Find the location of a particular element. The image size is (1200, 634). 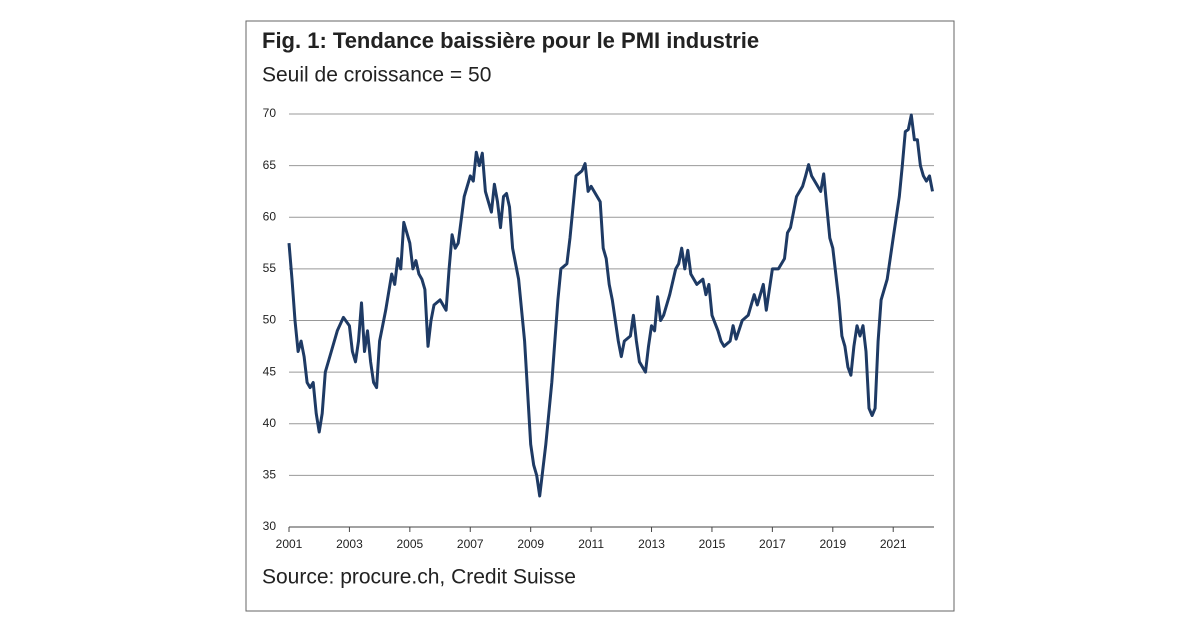

x-tick-label: 2011 is located at coordinates (591, 544).